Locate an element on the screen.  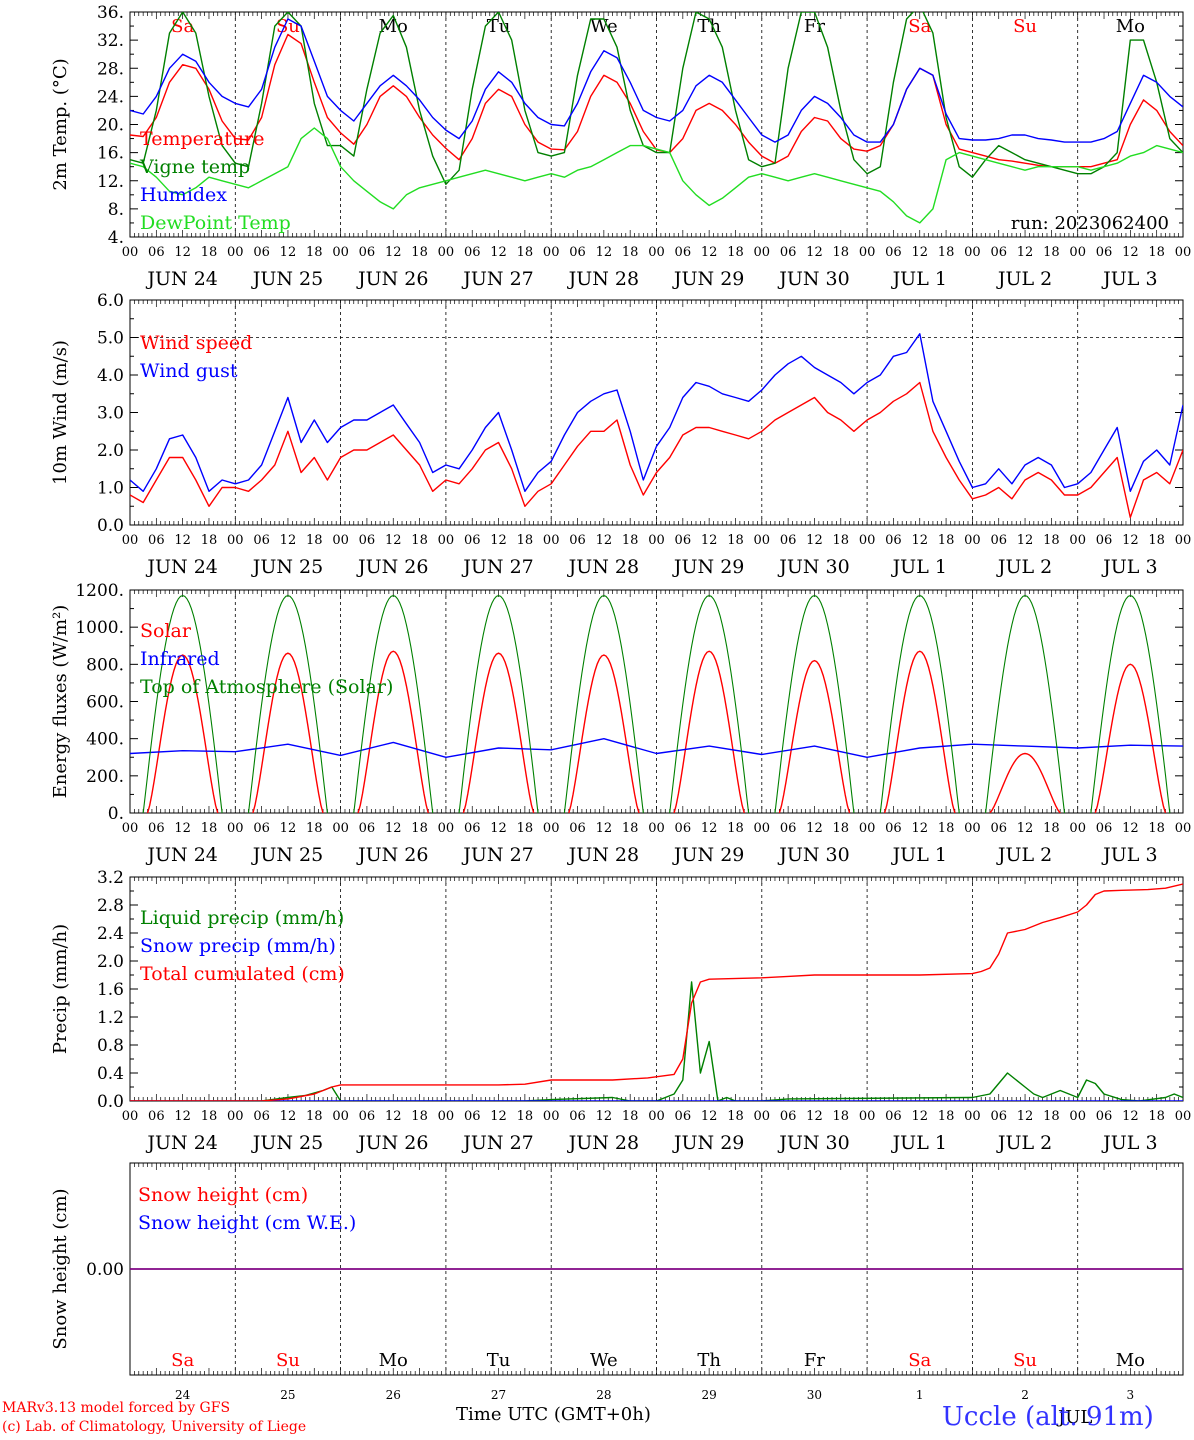
day-number-label: 30 is located at coordinates (814, 1395).